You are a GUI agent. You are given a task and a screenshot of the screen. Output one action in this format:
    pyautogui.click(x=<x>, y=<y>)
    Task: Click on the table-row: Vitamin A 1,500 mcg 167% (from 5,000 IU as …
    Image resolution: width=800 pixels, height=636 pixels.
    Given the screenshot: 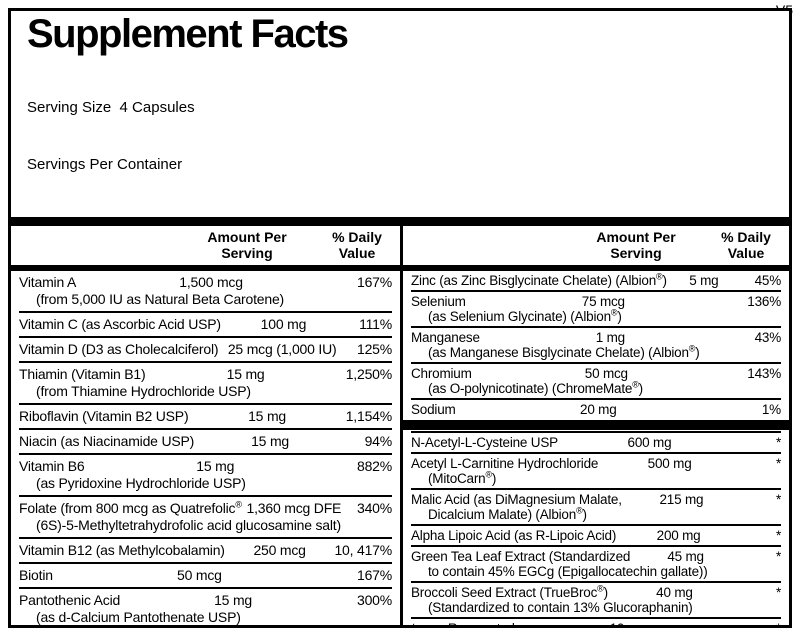 What is the action you would take?
    pyautogui.click(x=205, y=291)
    